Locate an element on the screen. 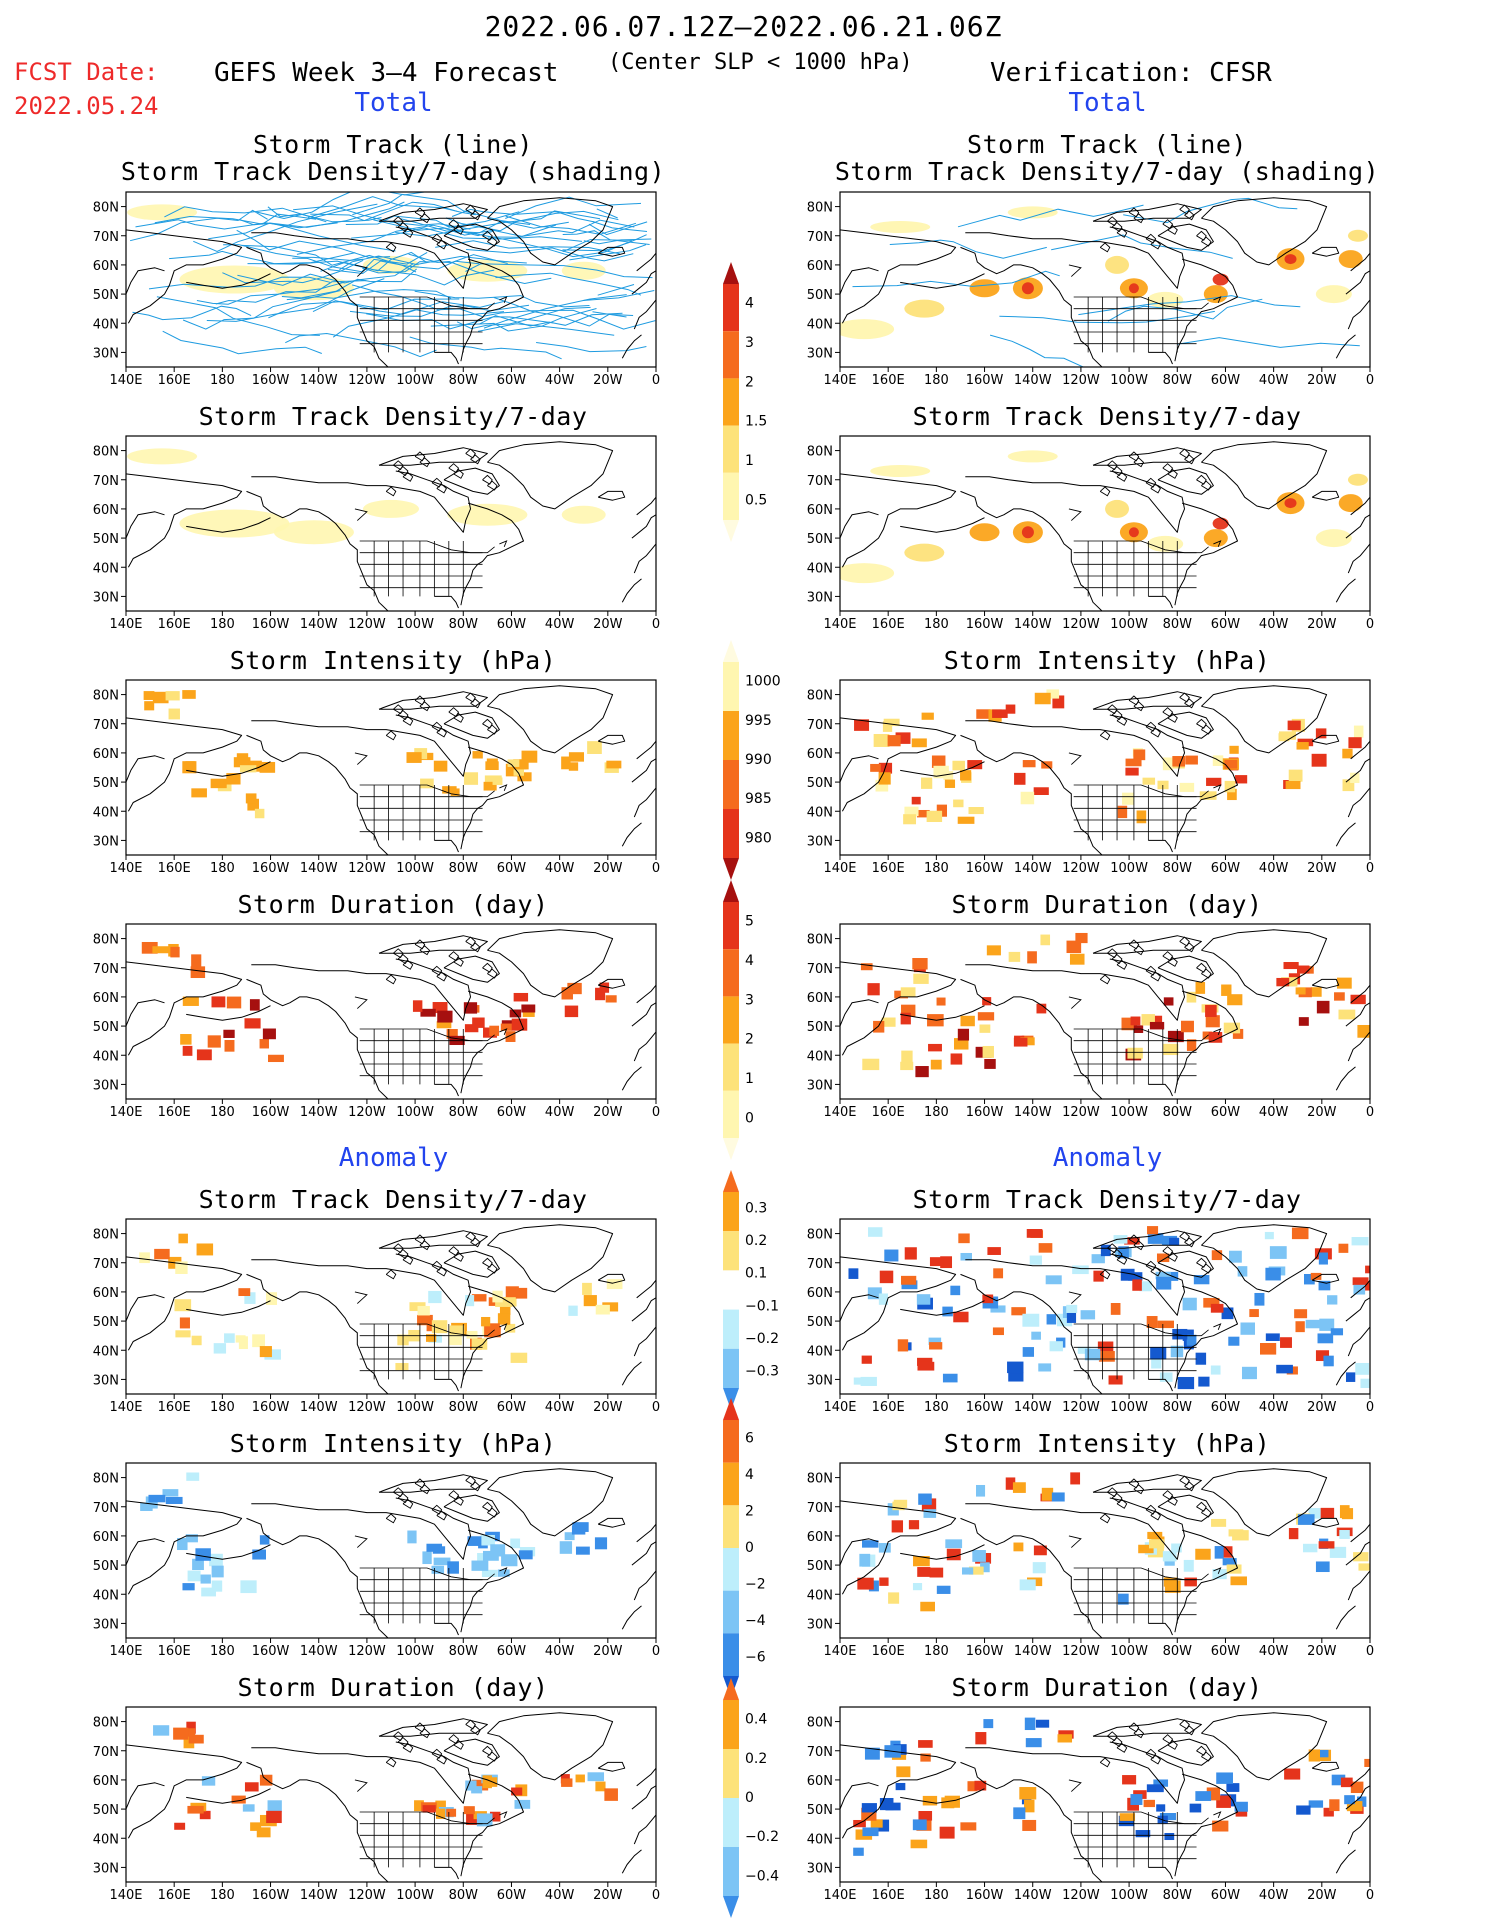 The height and width of the screenshot is (1925, 1487). colorbar-storm-intensity: 1000 995 990 985 980 is located at coordinates (750, 760).